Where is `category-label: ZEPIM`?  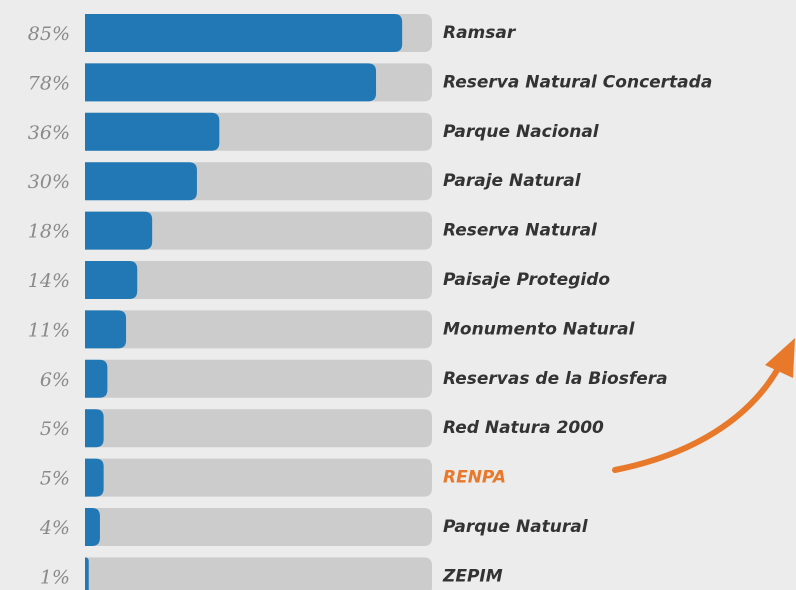 category-label: ZEPIM is located at coordinates (472, 576).